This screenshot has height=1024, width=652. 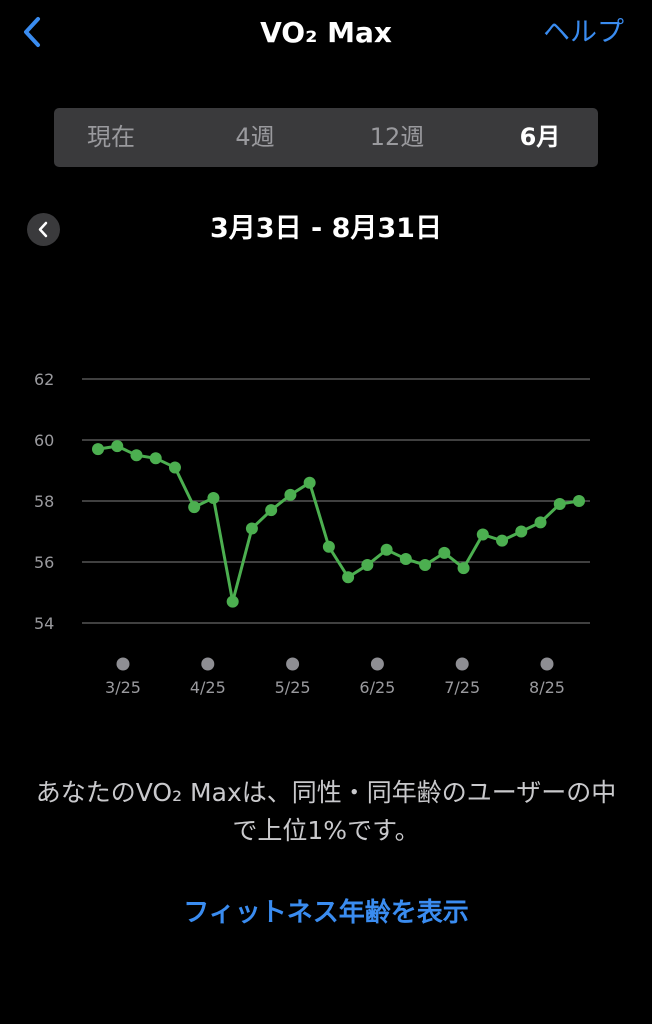 I want to click on time-range-segmented-control: 現在 4週 12週 6月, so click(x=326, y=137).